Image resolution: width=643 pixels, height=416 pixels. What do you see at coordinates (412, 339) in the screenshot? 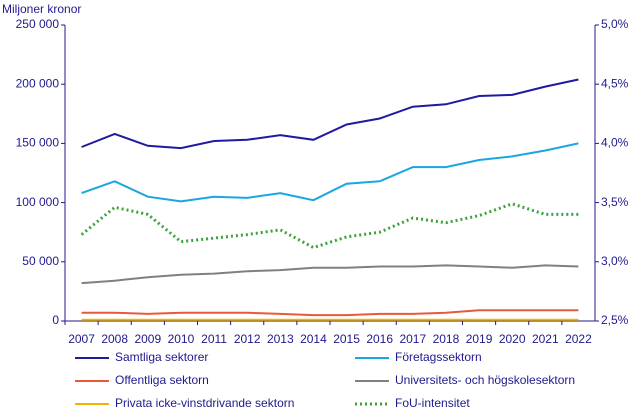
I see `x-tick-label: 2017` at bounding box center [412, 339].